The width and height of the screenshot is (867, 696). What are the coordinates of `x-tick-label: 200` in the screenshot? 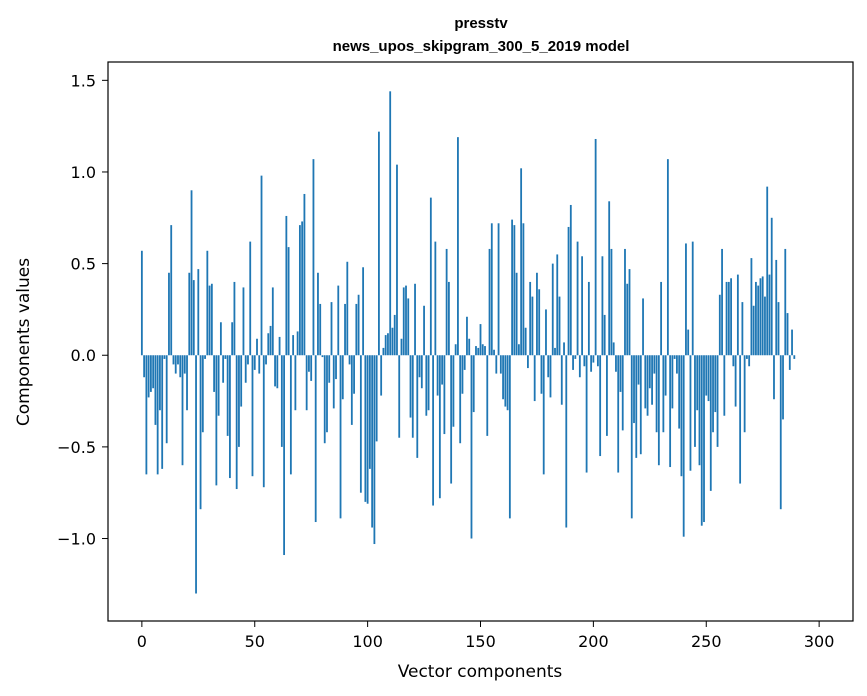 It's located at (593, 641).